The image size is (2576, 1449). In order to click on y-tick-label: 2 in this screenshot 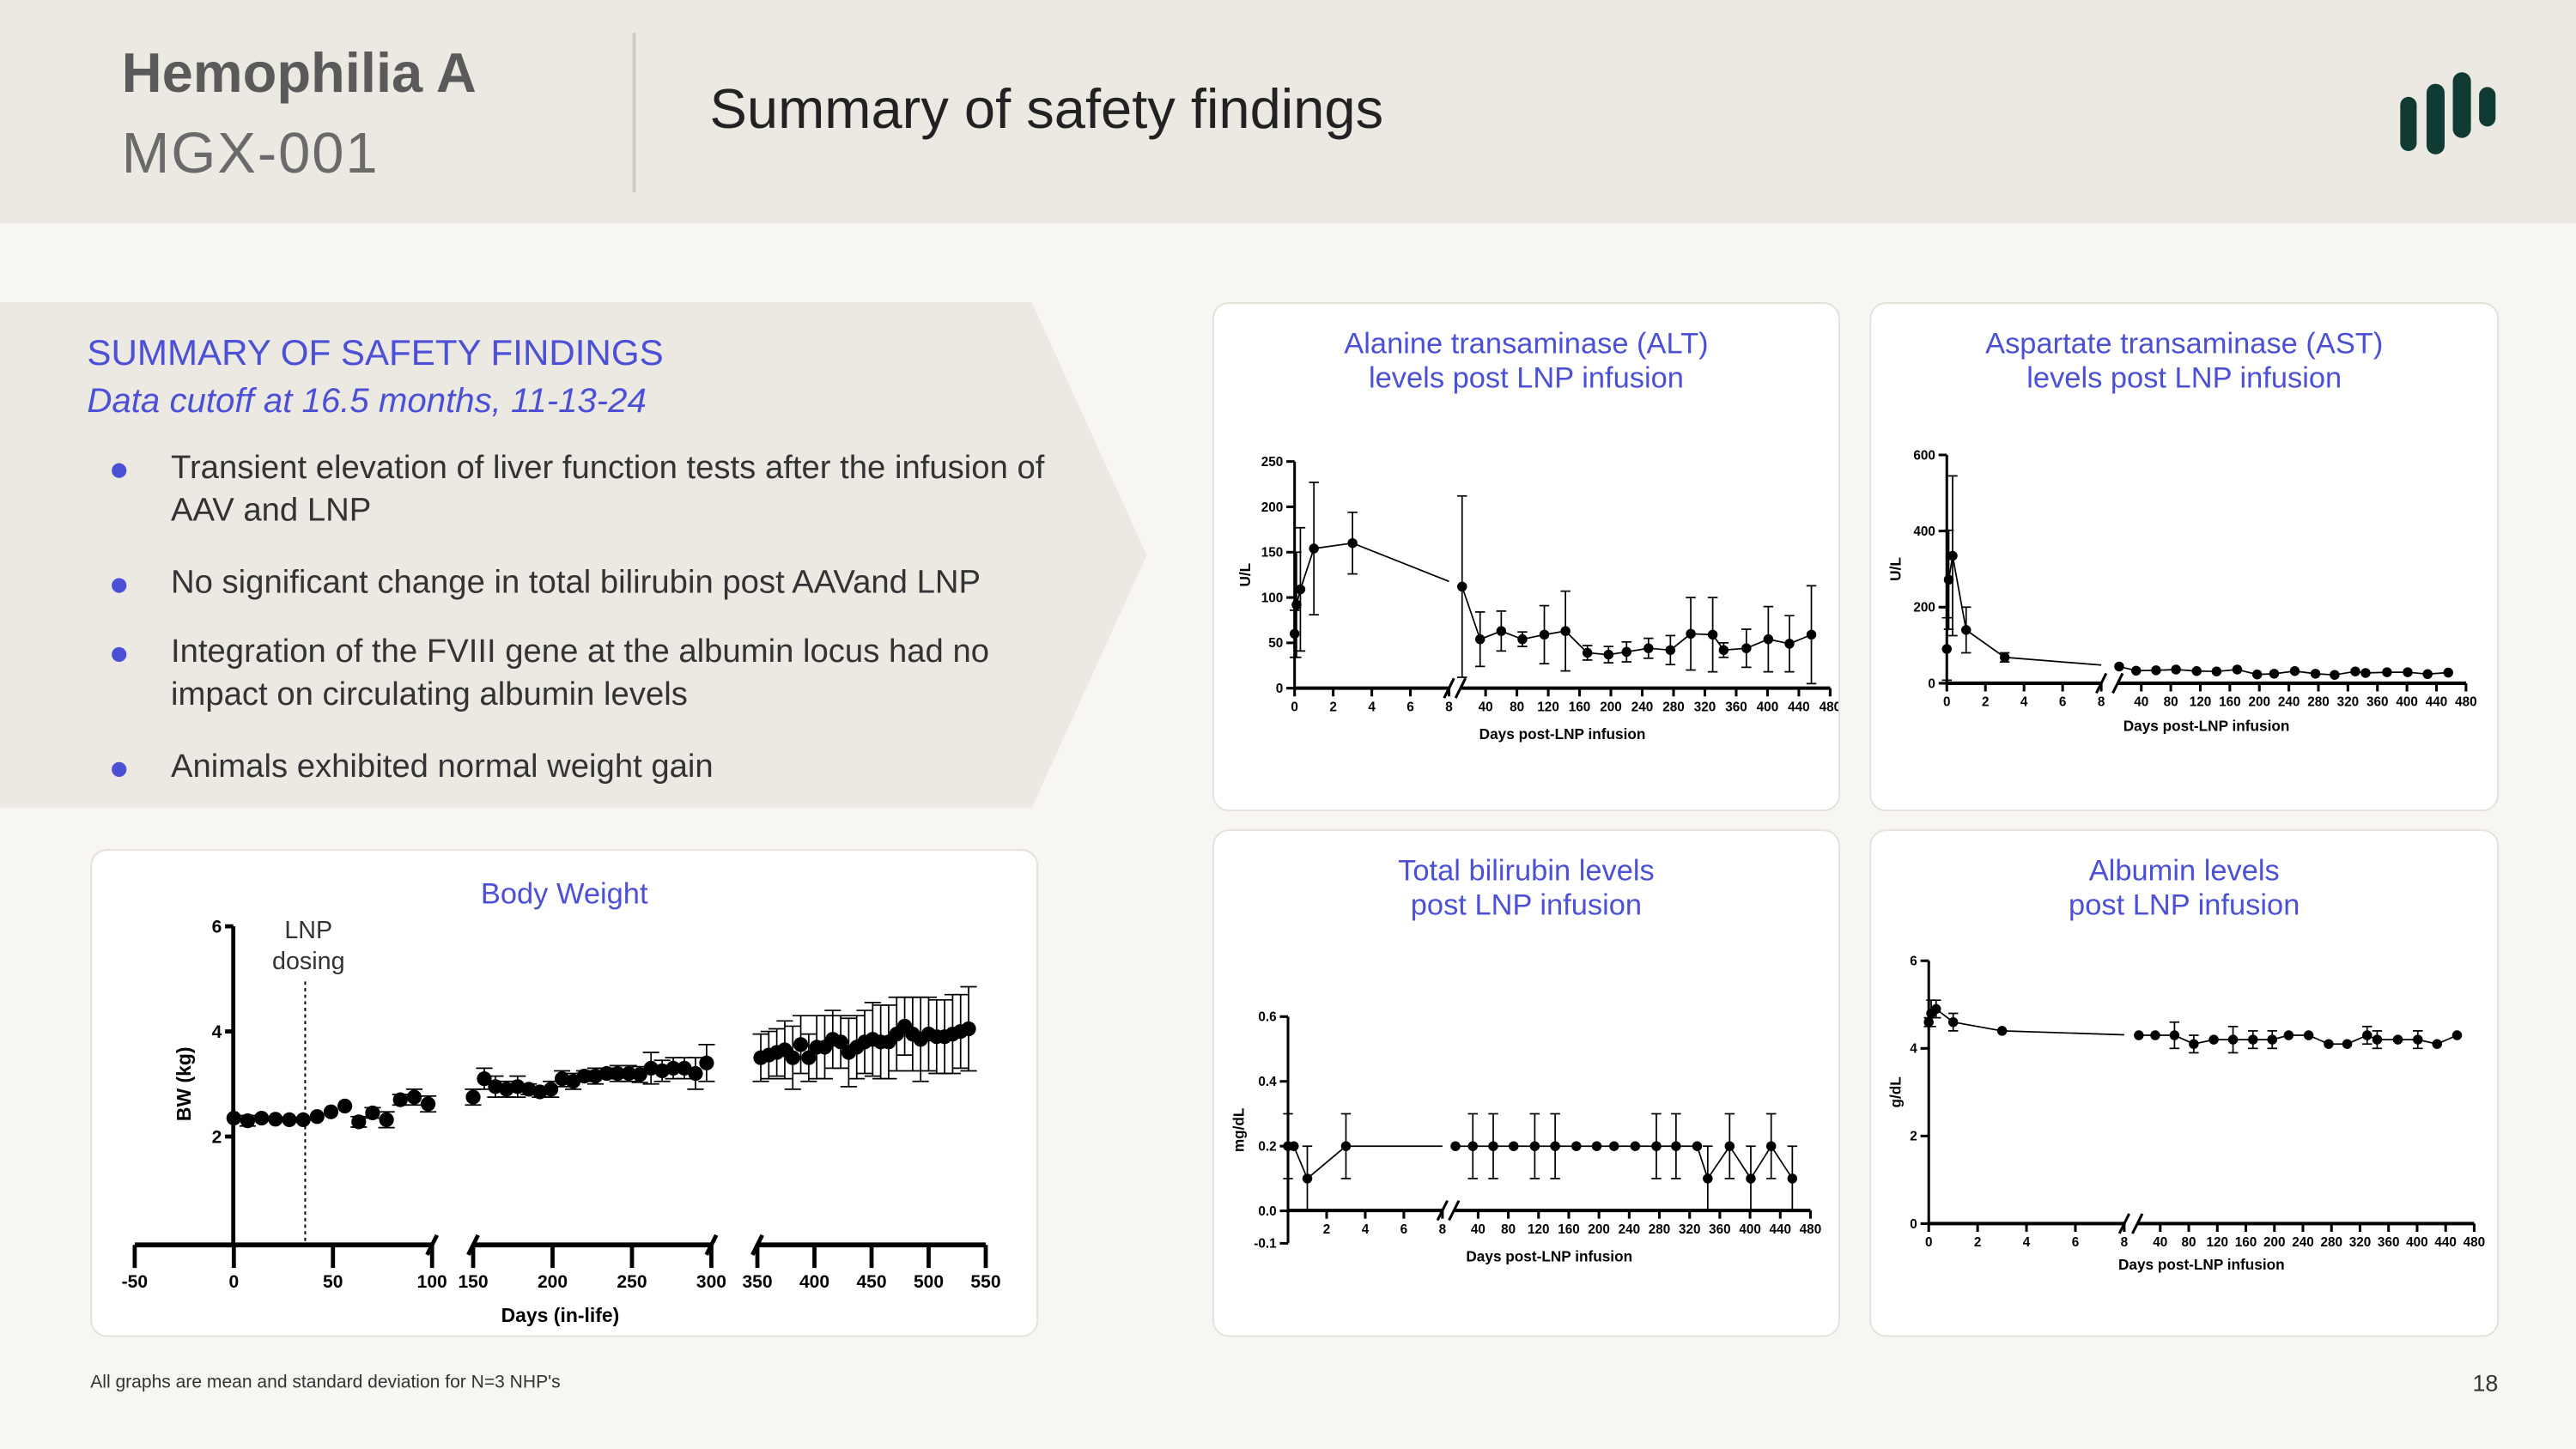, I will do `click(1914, 1137)`.